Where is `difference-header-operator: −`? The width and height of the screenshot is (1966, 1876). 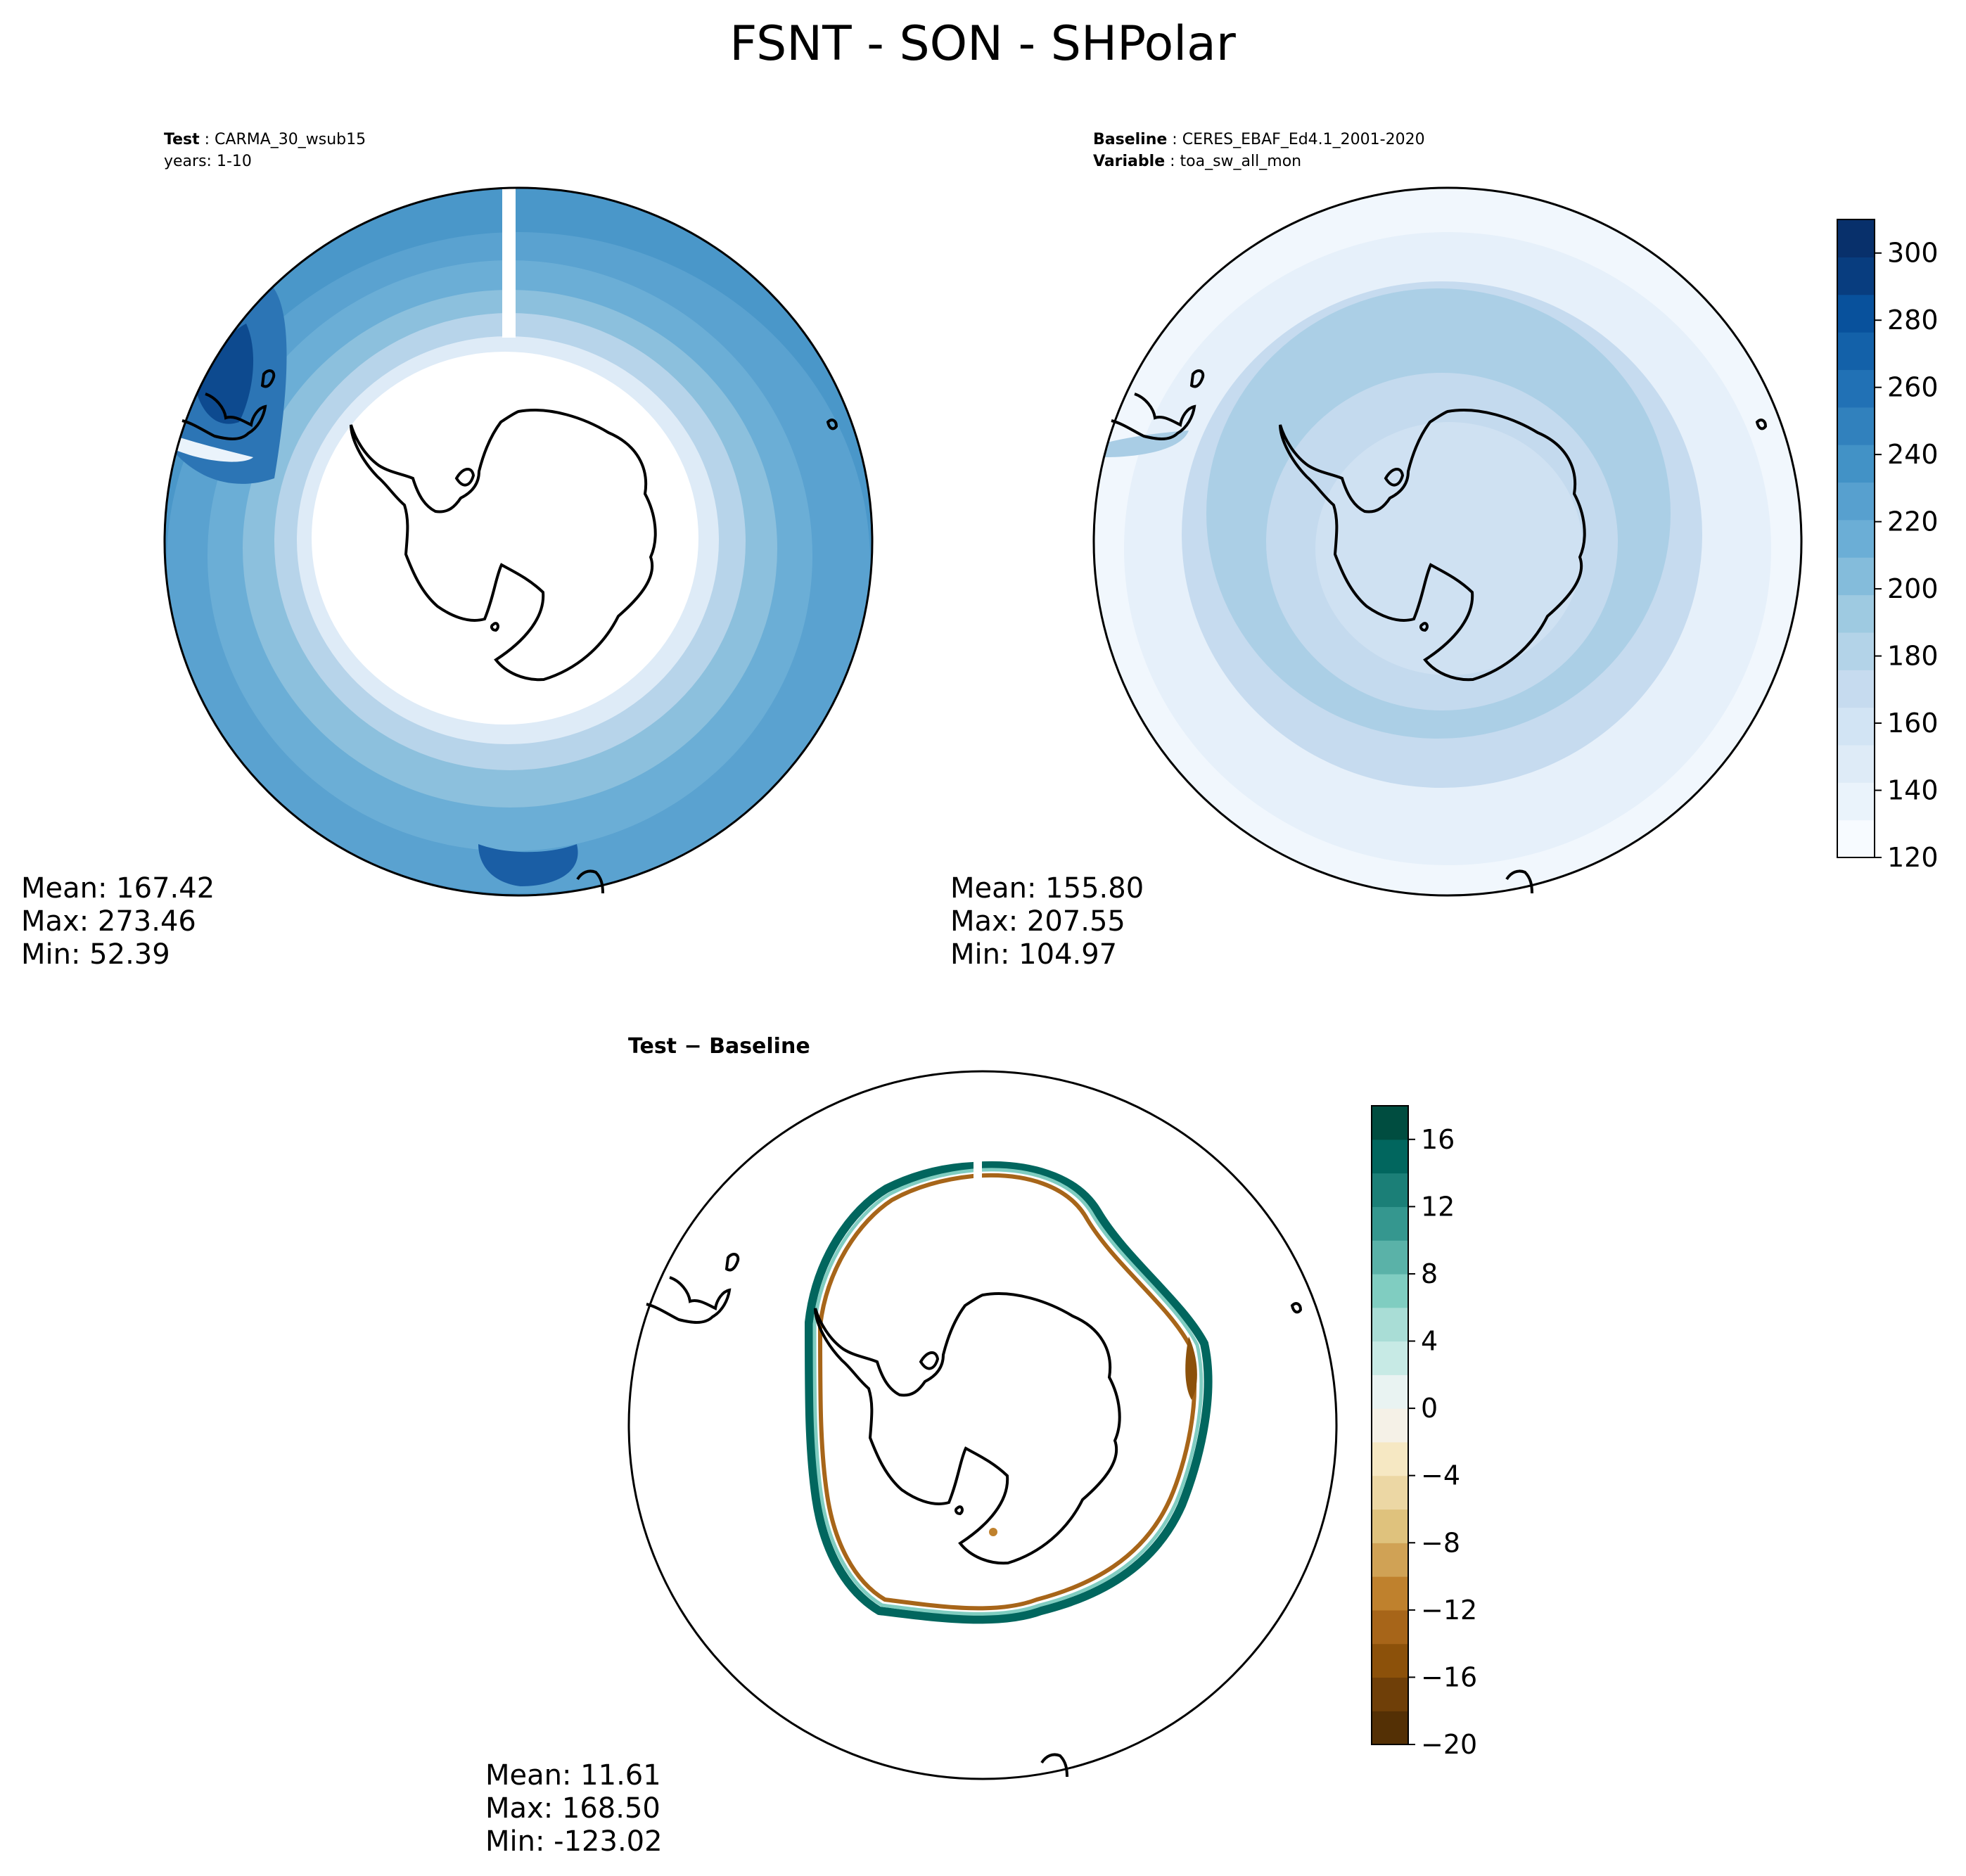
difference-header-operator: − is located at coordinates (692, 1046).